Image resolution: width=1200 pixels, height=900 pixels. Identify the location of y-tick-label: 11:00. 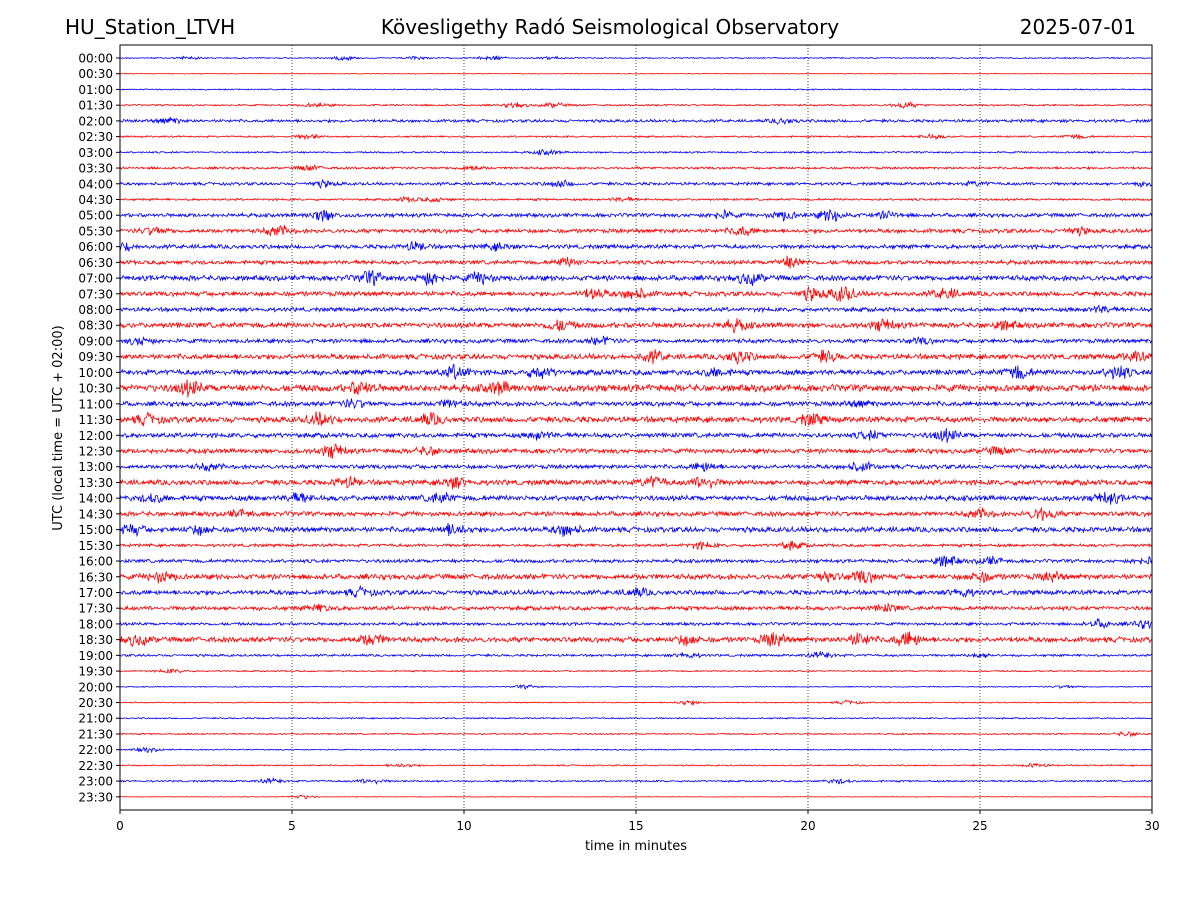
(95, 404).